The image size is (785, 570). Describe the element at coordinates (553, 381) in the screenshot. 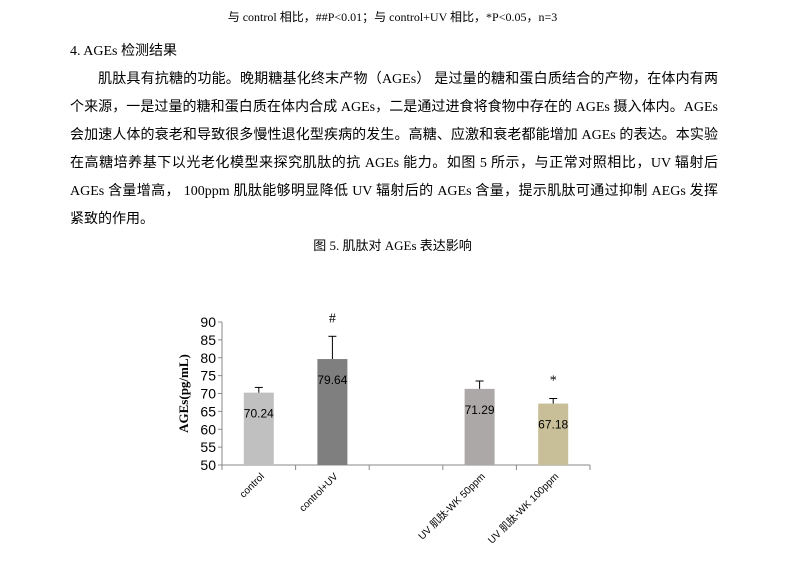

I see `significance-mark: *` at that location.